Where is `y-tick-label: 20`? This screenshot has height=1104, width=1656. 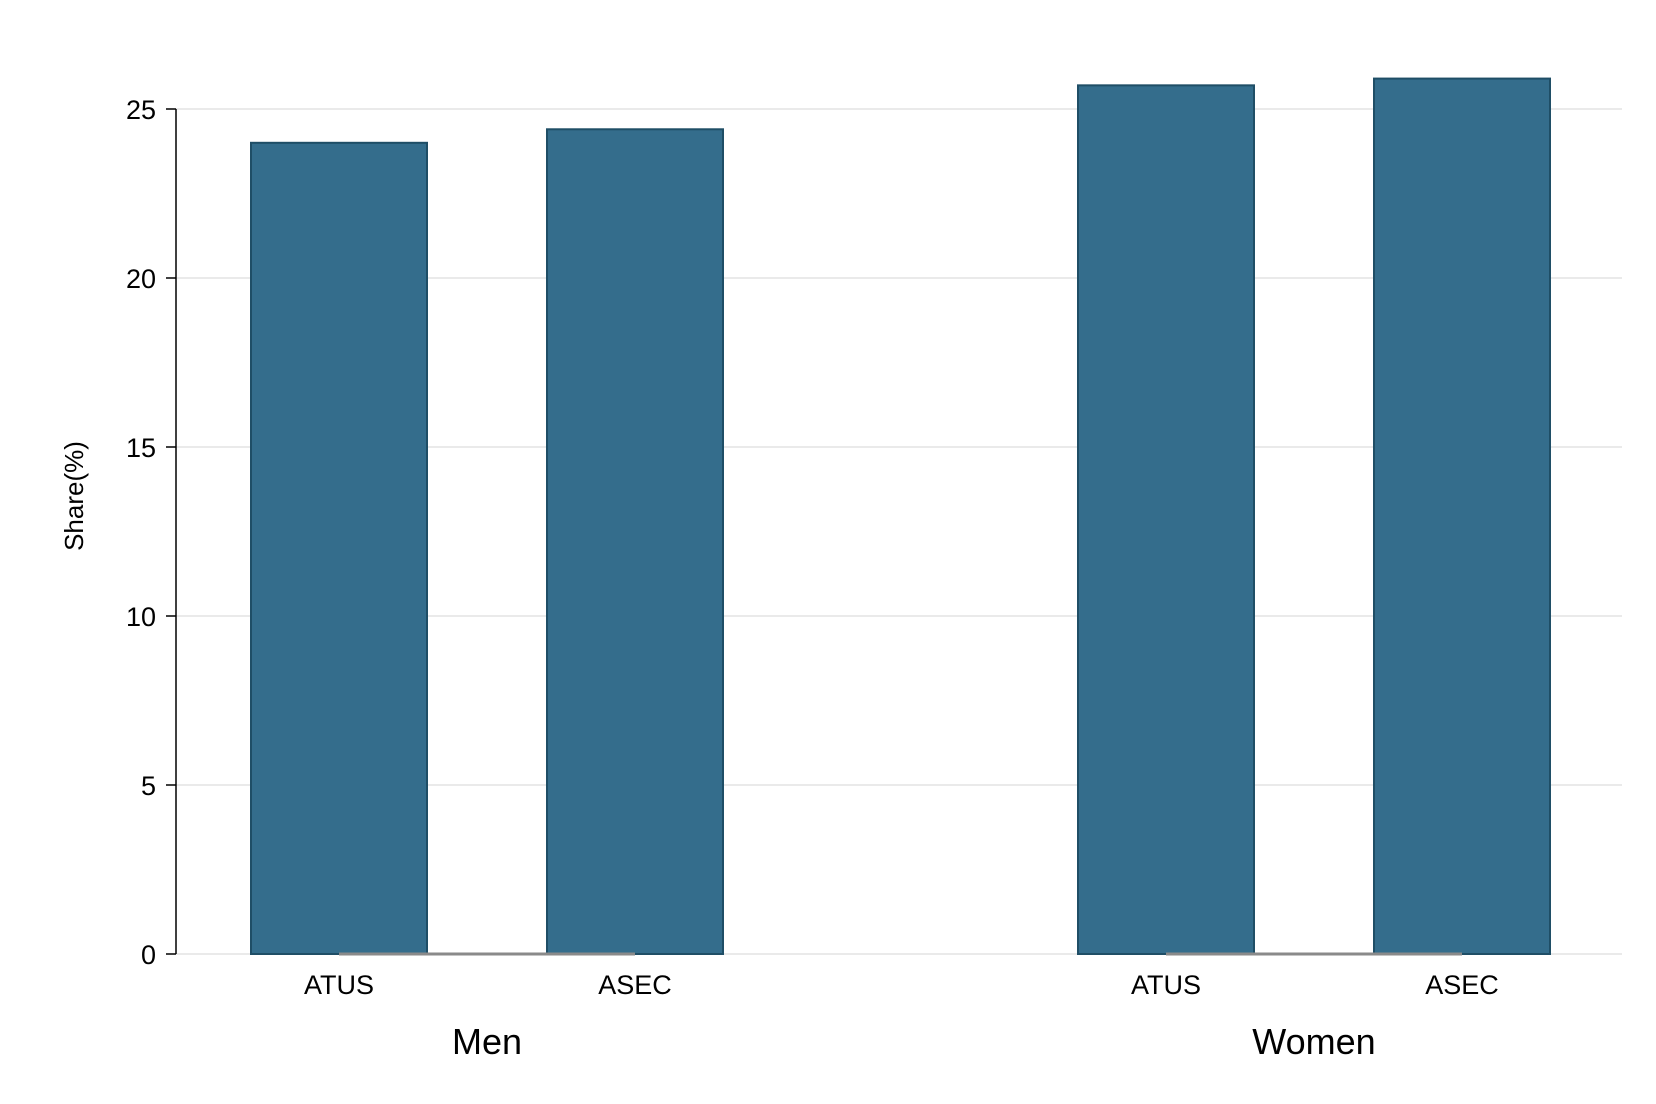 y-tick-label: 20 is located at coordinates (141, 279).